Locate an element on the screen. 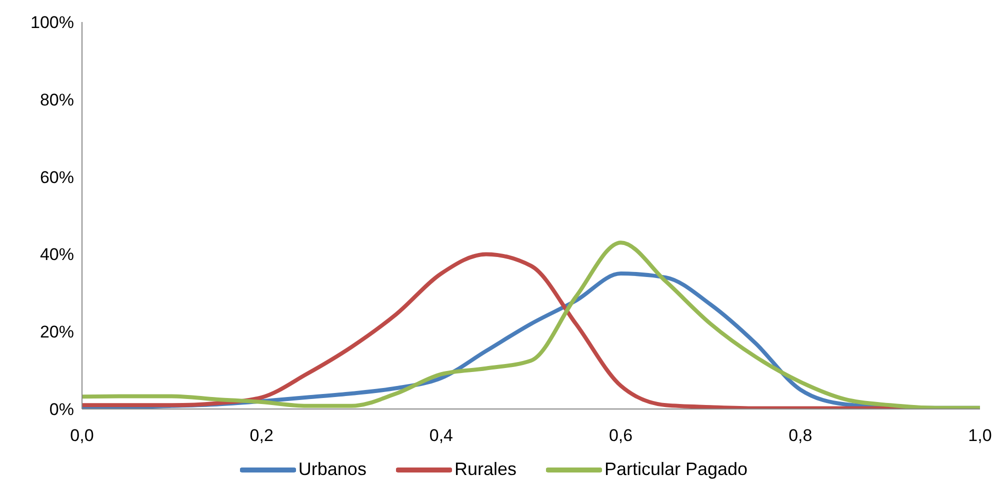 The image size is (995, 481). y-tick-label: 100% is located at coordinates (52, 22).